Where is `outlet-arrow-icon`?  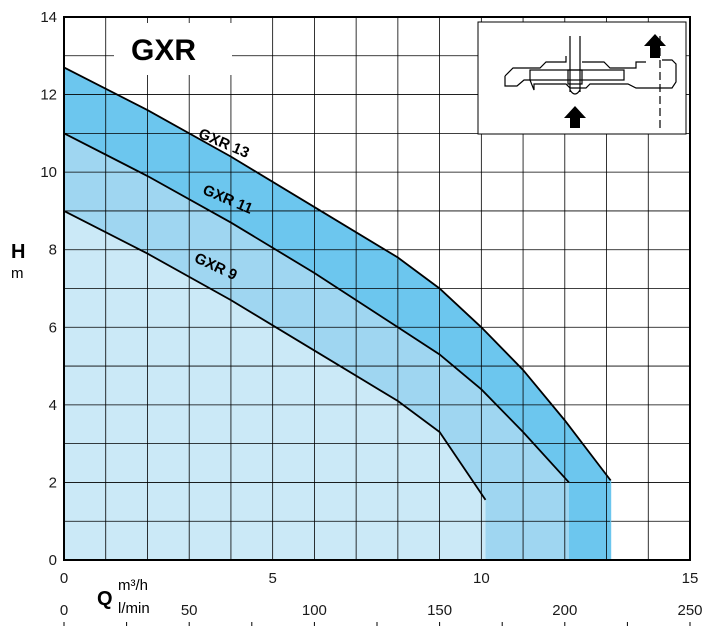 outlet-arrow-icon is located at coordinates (655, 46).